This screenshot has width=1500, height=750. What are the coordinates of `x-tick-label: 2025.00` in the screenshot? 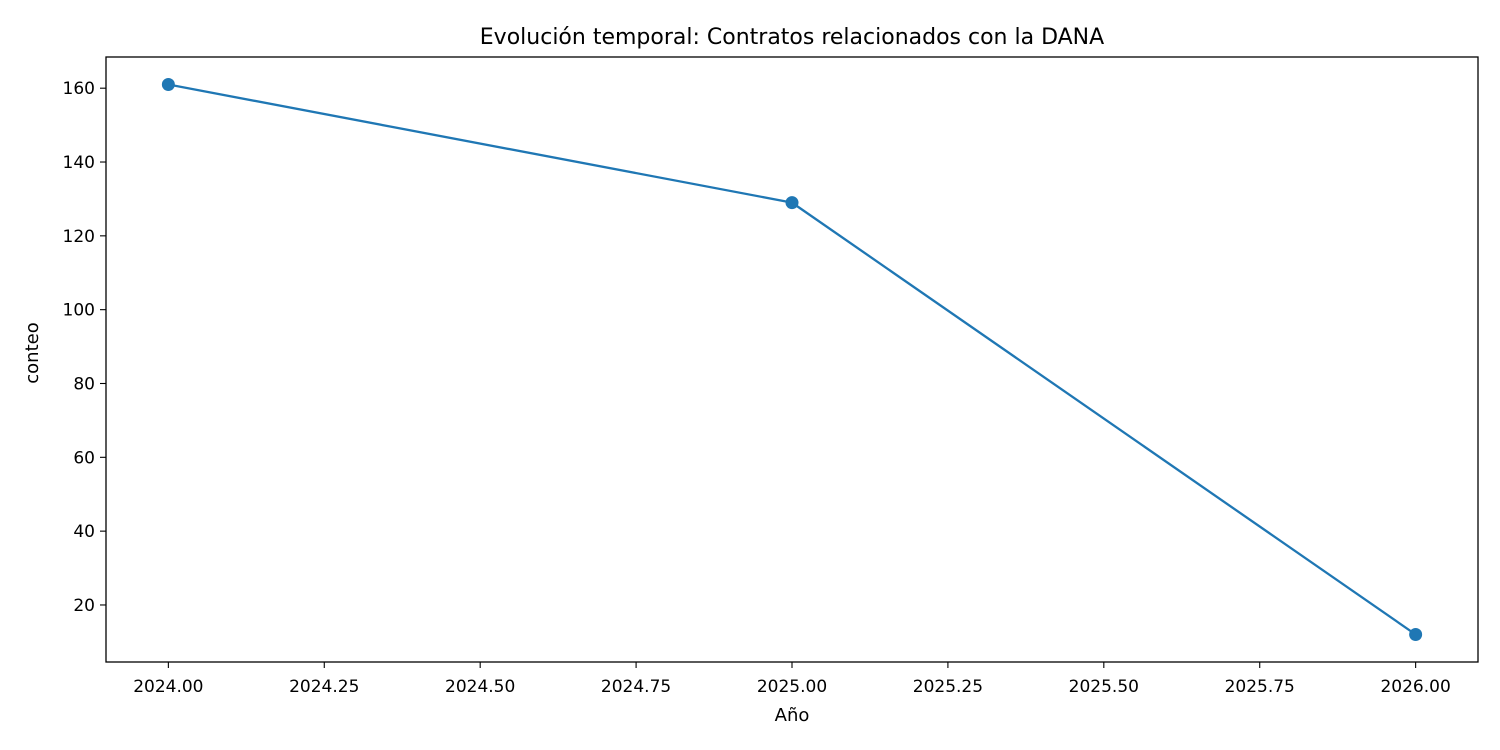 It's located at (792, 687).